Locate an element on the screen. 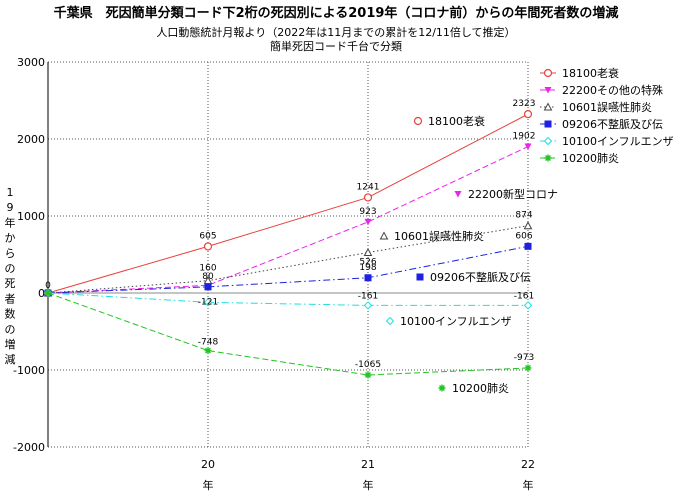 The height and width of the screenshot is (503, 680). y-axis-label-text: 1 9 年からの死者数の増減 is located at coordinates (10, 276).